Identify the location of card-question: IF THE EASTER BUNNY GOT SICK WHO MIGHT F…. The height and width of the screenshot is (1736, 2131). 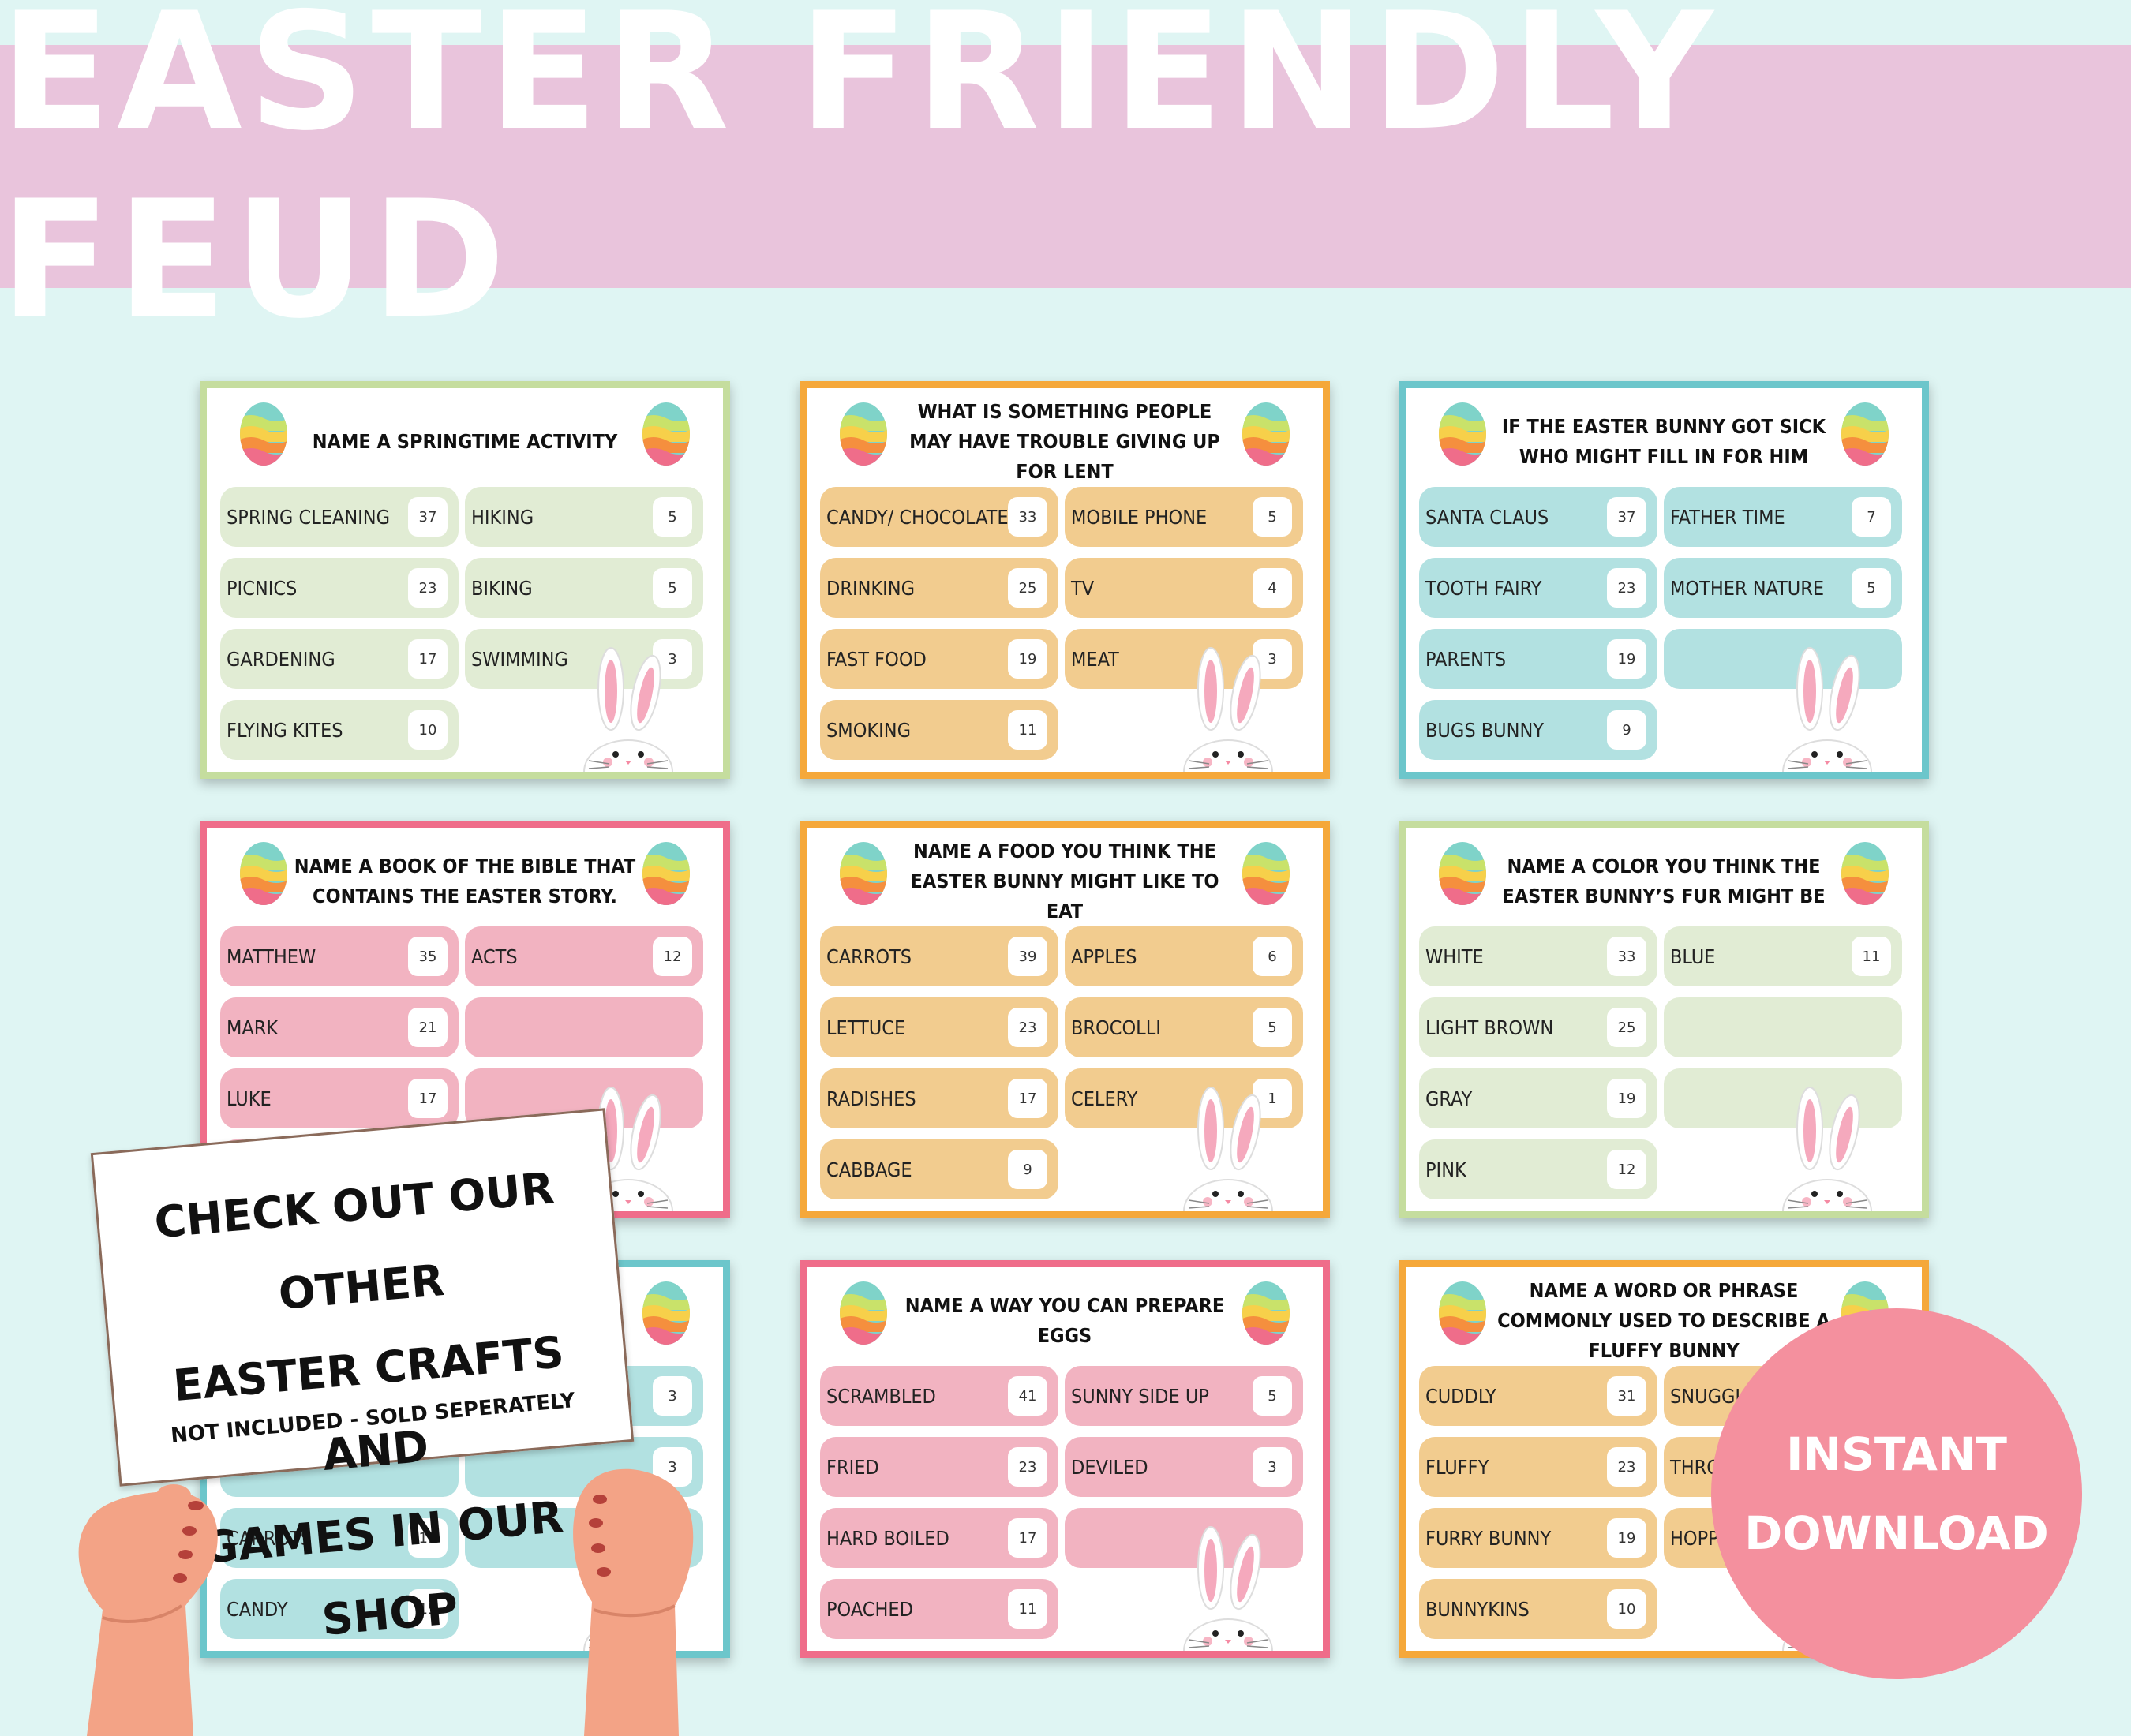
(1663, 441).